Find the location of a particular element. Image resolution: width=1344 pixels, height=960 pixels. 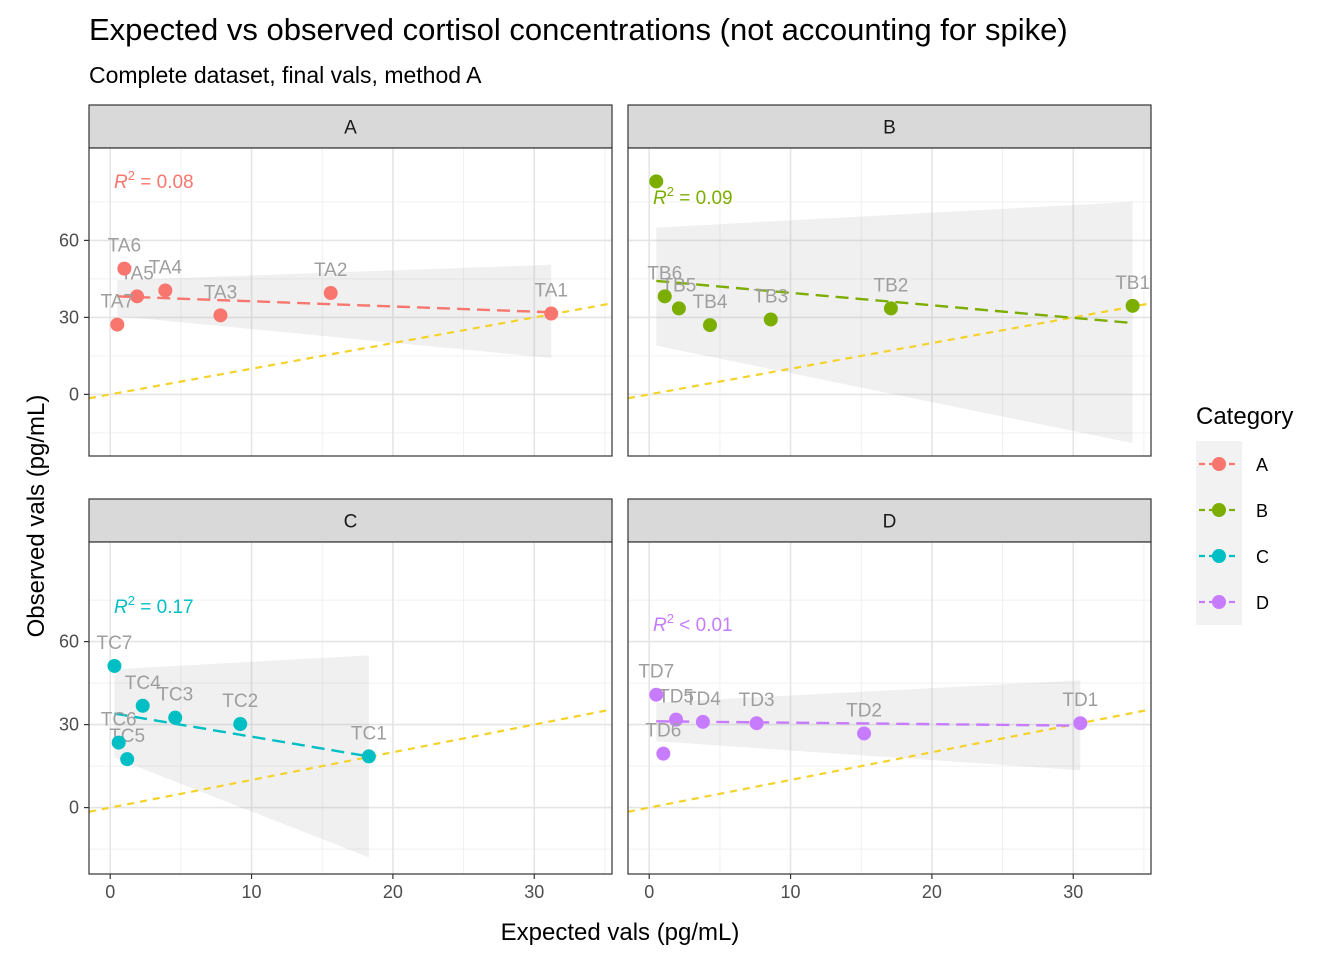

panel-background is located at coordinates (889, 708).